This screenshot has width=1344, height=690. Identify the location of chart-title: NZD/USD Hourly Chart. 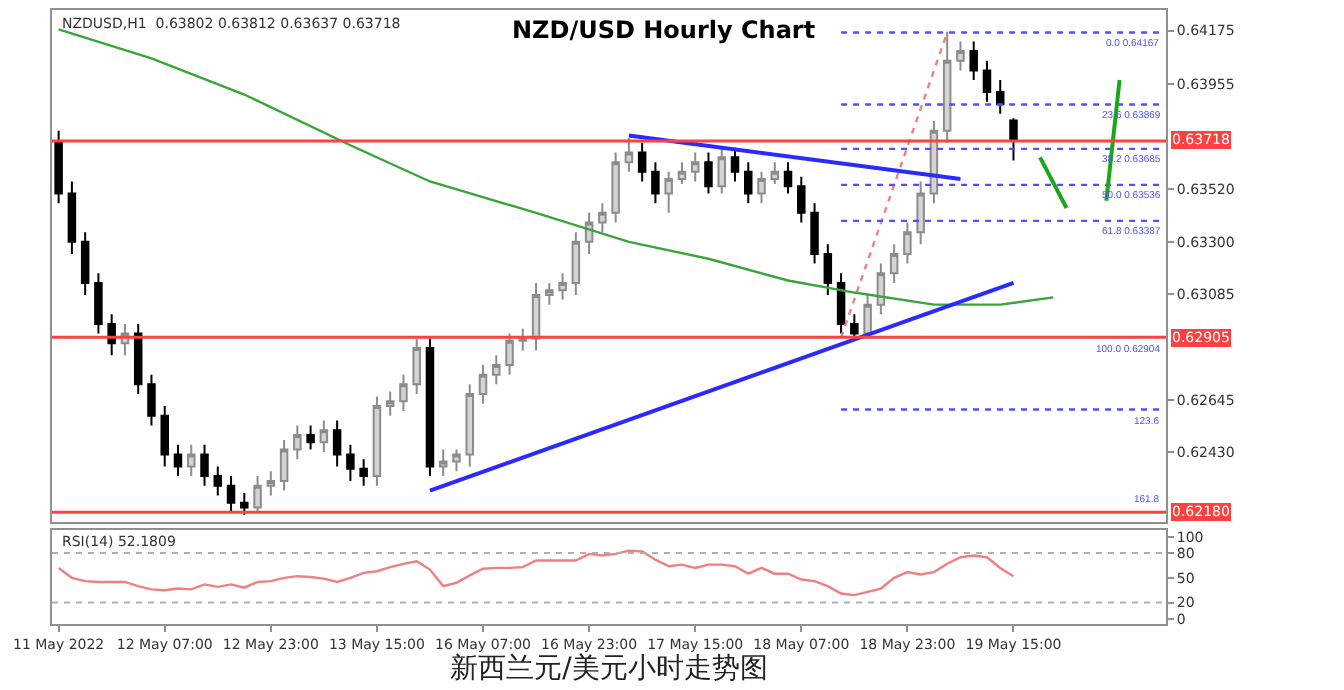
(664, 30).